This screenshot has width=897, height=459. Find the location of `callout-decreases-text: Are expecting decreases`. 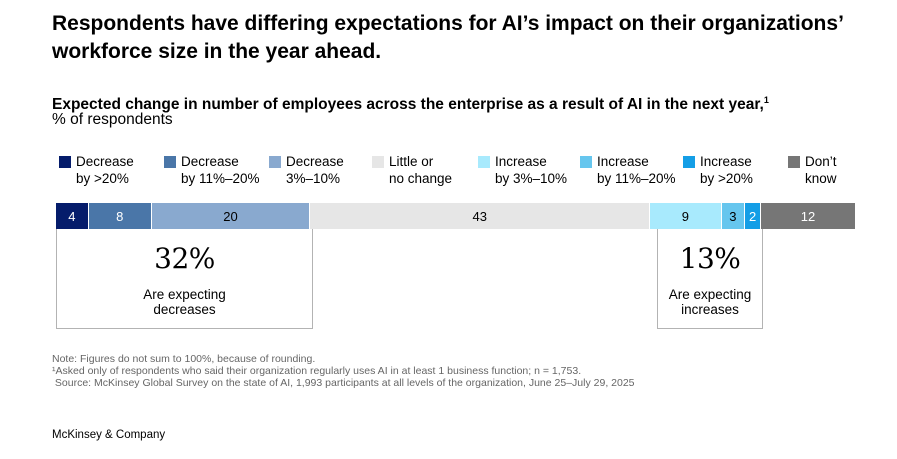

callout-decreases-text: Are expecting decreases is located at coordinates (184, 302).